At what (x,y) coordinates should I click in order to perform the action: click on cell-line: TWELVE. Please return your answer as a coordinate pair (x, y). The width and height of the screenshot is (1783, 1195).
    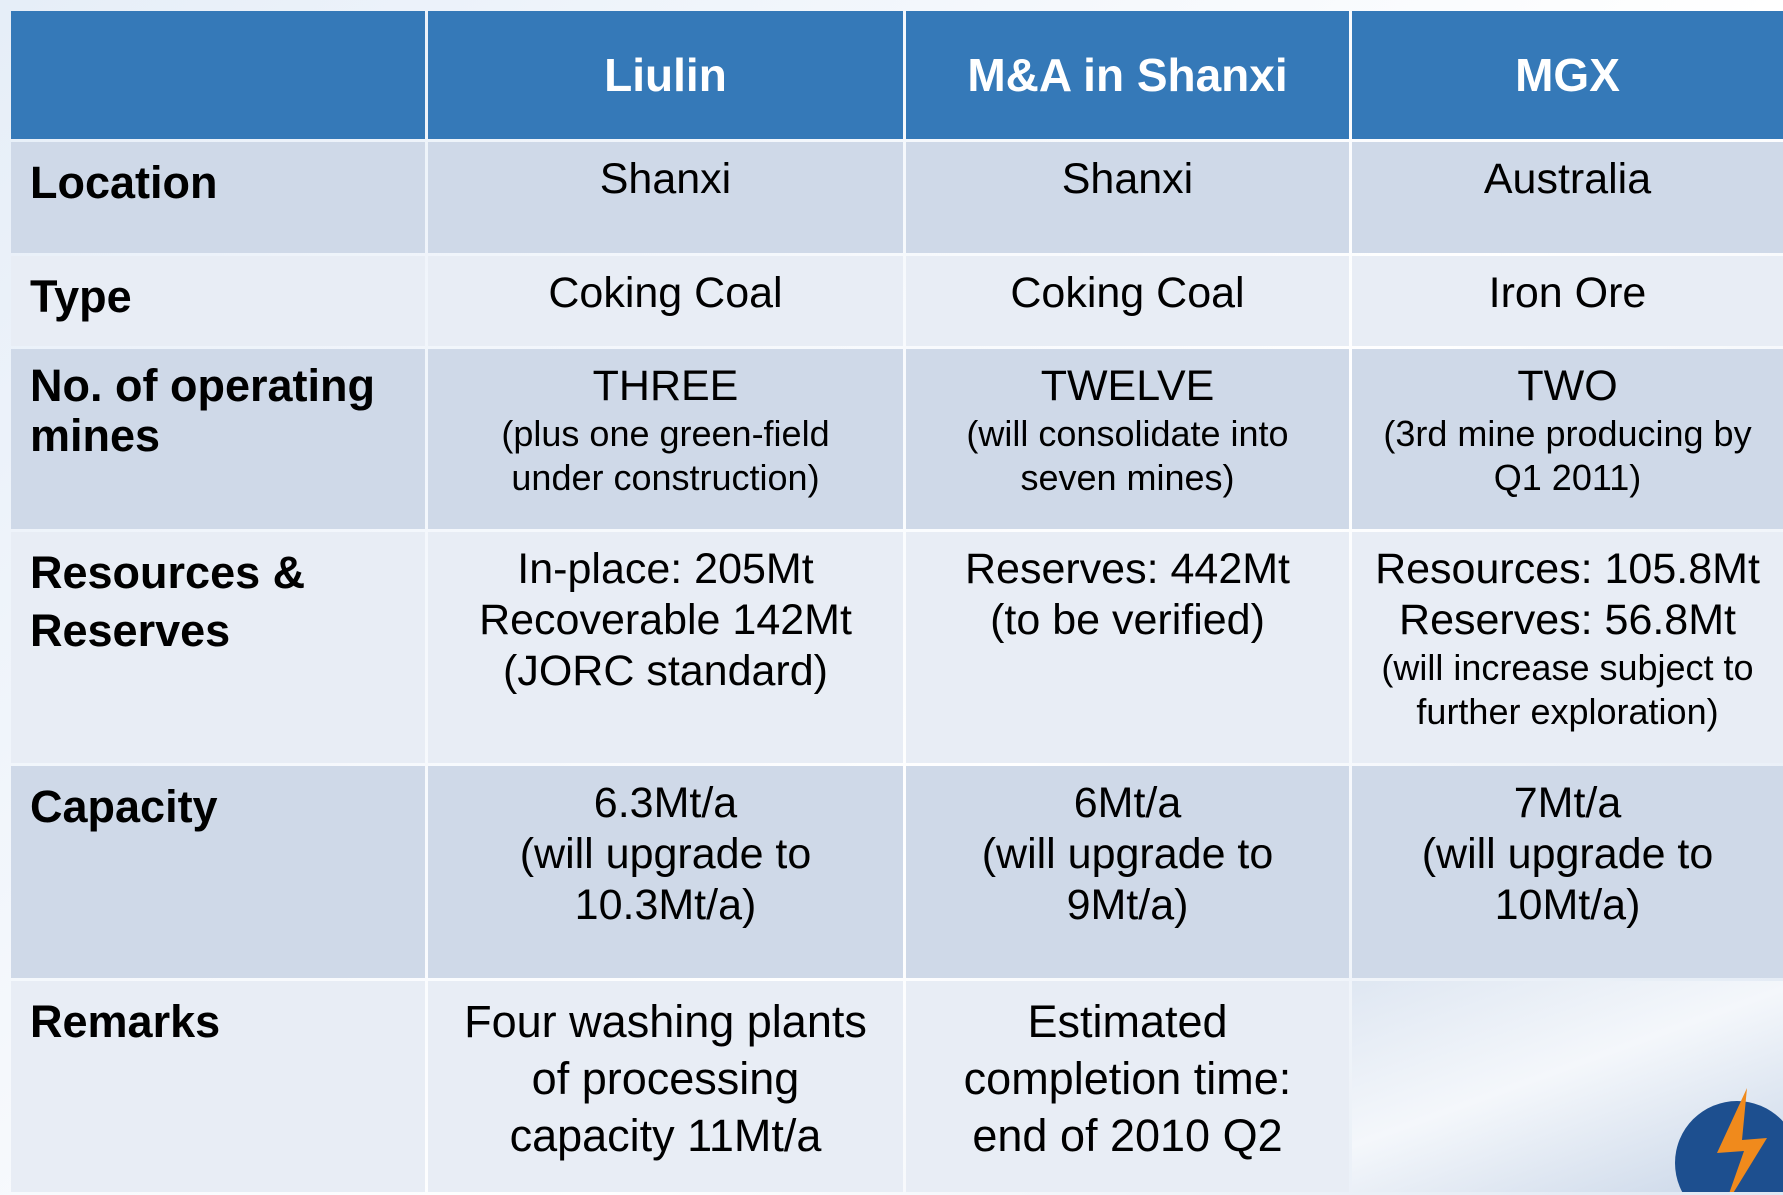
    Looking at the image, I should click on (1127, 386).